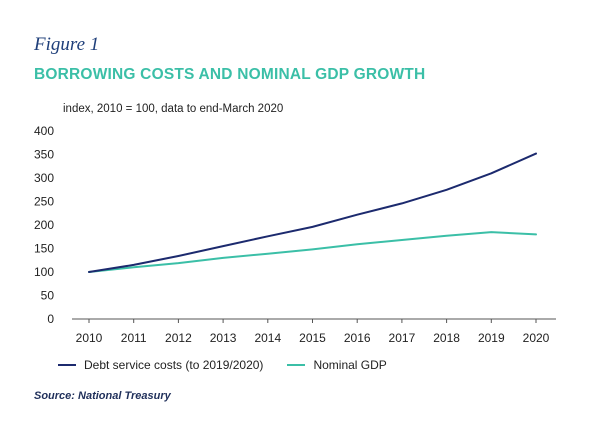  I want to click on x-tick-label: 2016, so click(357, 338).